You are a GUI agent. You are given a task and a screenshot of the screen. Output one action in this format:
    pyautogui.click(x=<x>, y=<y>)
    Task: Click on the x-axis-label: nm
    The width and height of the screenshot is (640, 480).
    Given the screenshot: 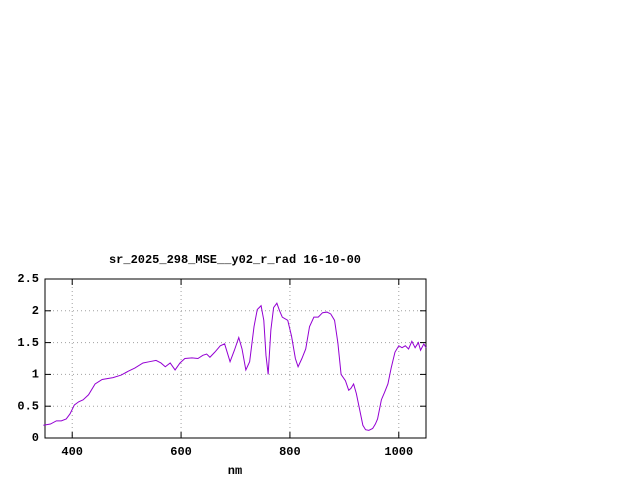 What is the action you would take?
    pyautogui.click(x=235, y=471)
    